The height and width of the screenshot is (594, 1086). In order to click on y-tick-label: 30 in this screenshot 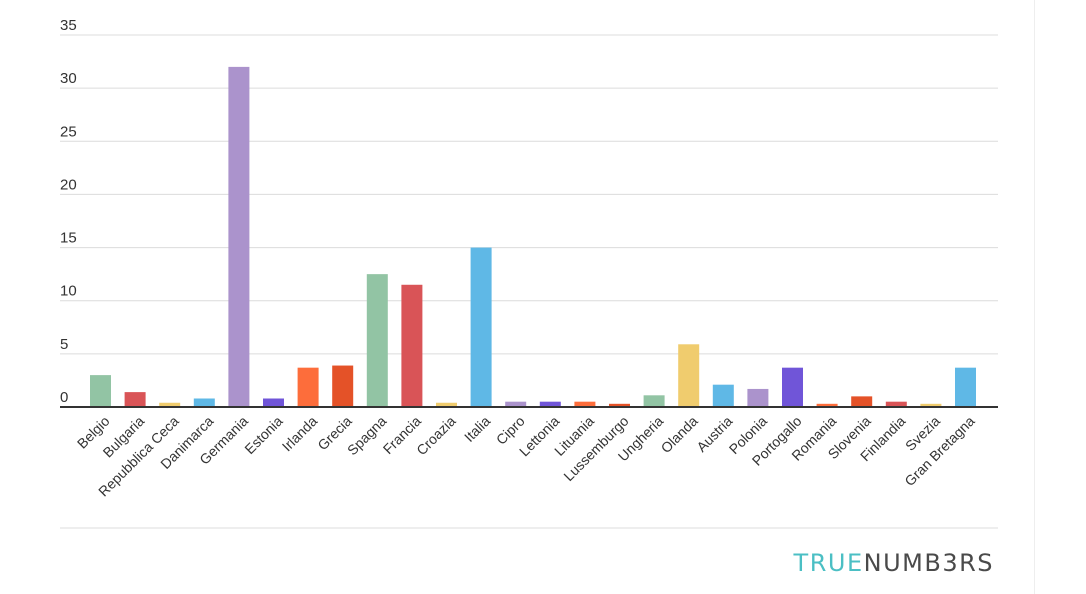, I will do `click(68, 78)`.